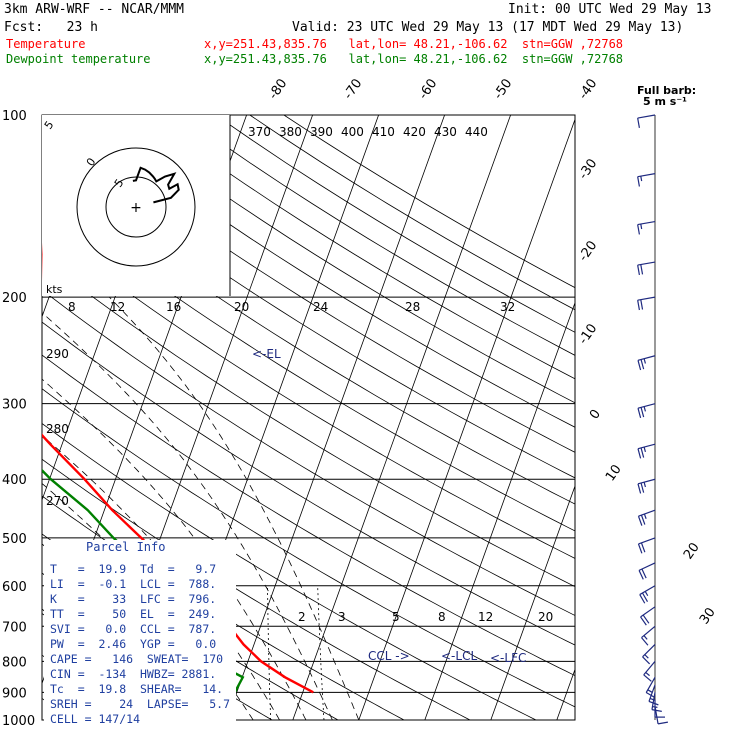 This screenshot has height=740, width=740. What do you see at coordinates (94, 9) in the screenshot?
I see `model-title: 3km ARW-WRF -- NCAR/MMM` at bounding box center [94, 9].